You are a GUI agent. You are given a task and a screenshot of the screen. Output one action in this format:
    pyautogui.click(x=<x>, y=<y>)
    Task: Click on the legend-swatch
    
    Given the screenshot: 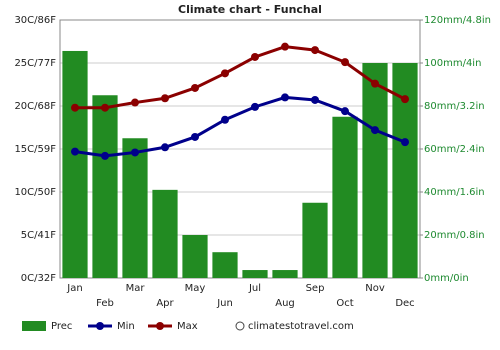 What is the action you would take?
    pyautogui.click(x=34, y=326)
    